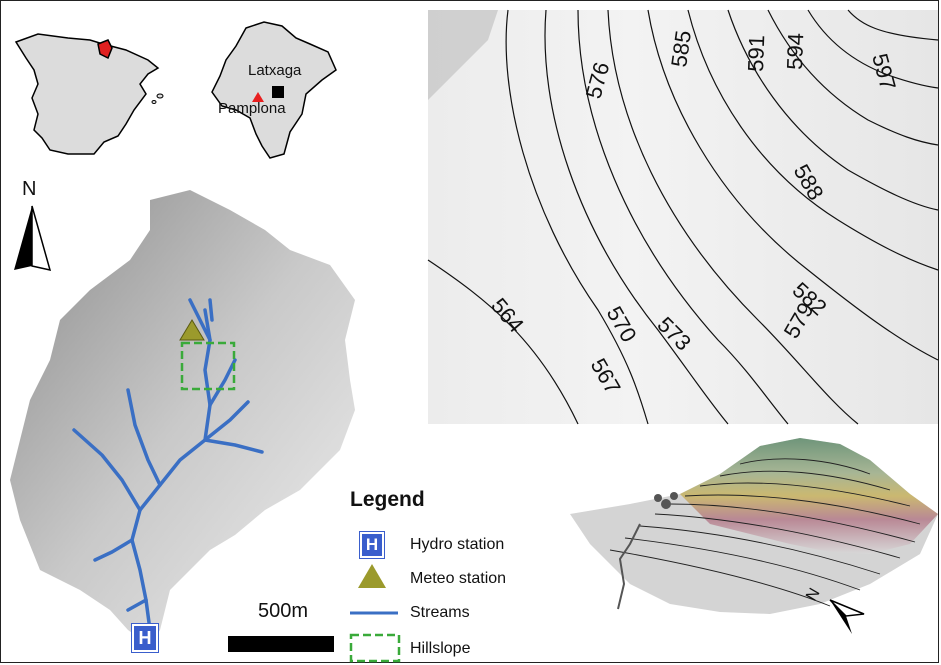  I want to click on perspective-north-arrow-icon, so click(847, 616).